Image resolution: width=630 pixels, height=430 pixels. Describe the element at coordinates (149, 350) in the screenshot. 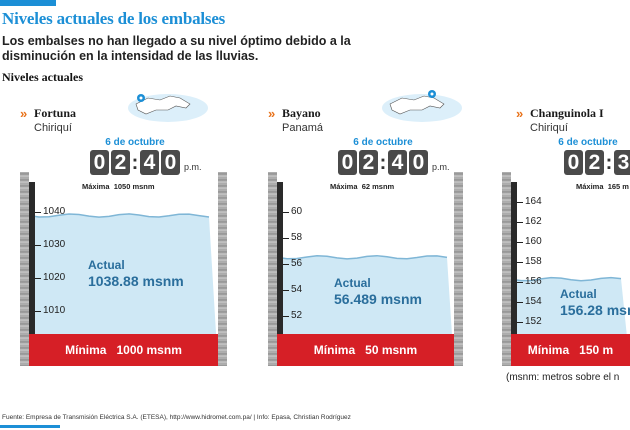

I see `min-value: 1000 msnm` at that location.